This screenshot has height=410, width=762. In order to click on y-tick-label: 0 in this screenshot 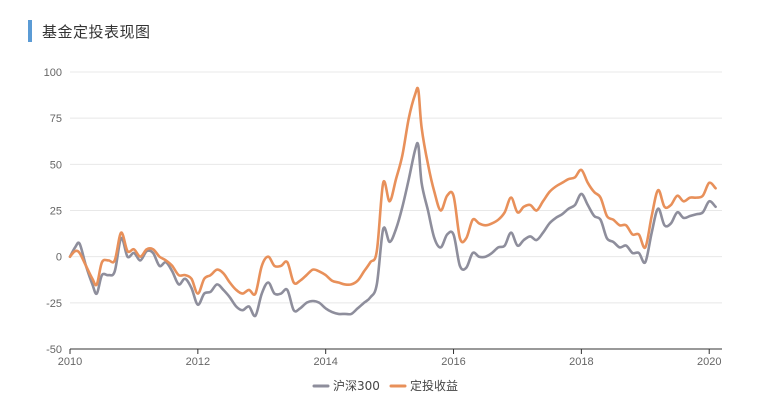, I will do `click(59, 258)`.